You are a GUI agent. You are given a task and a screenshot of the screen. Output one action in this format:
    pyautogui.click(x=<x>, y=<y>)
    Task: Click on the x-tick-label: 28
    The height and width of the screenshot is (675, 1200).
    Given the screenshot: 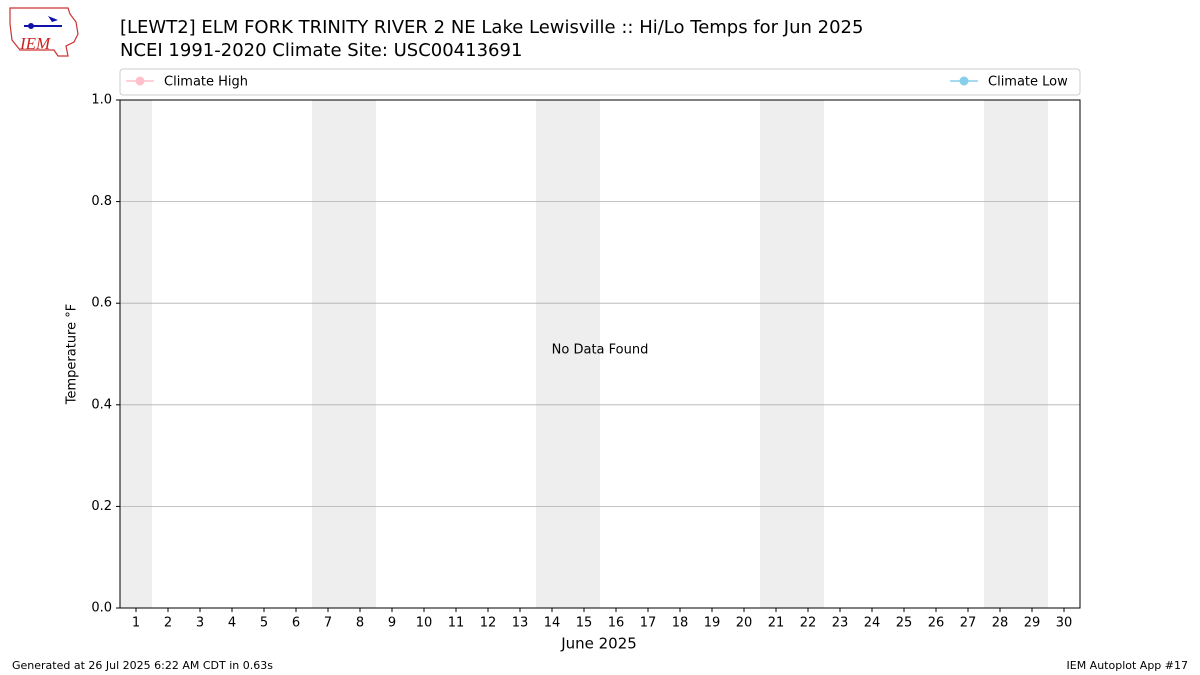 What is the action you would take?
    pyautogui.click(x=1000, y=623)
    